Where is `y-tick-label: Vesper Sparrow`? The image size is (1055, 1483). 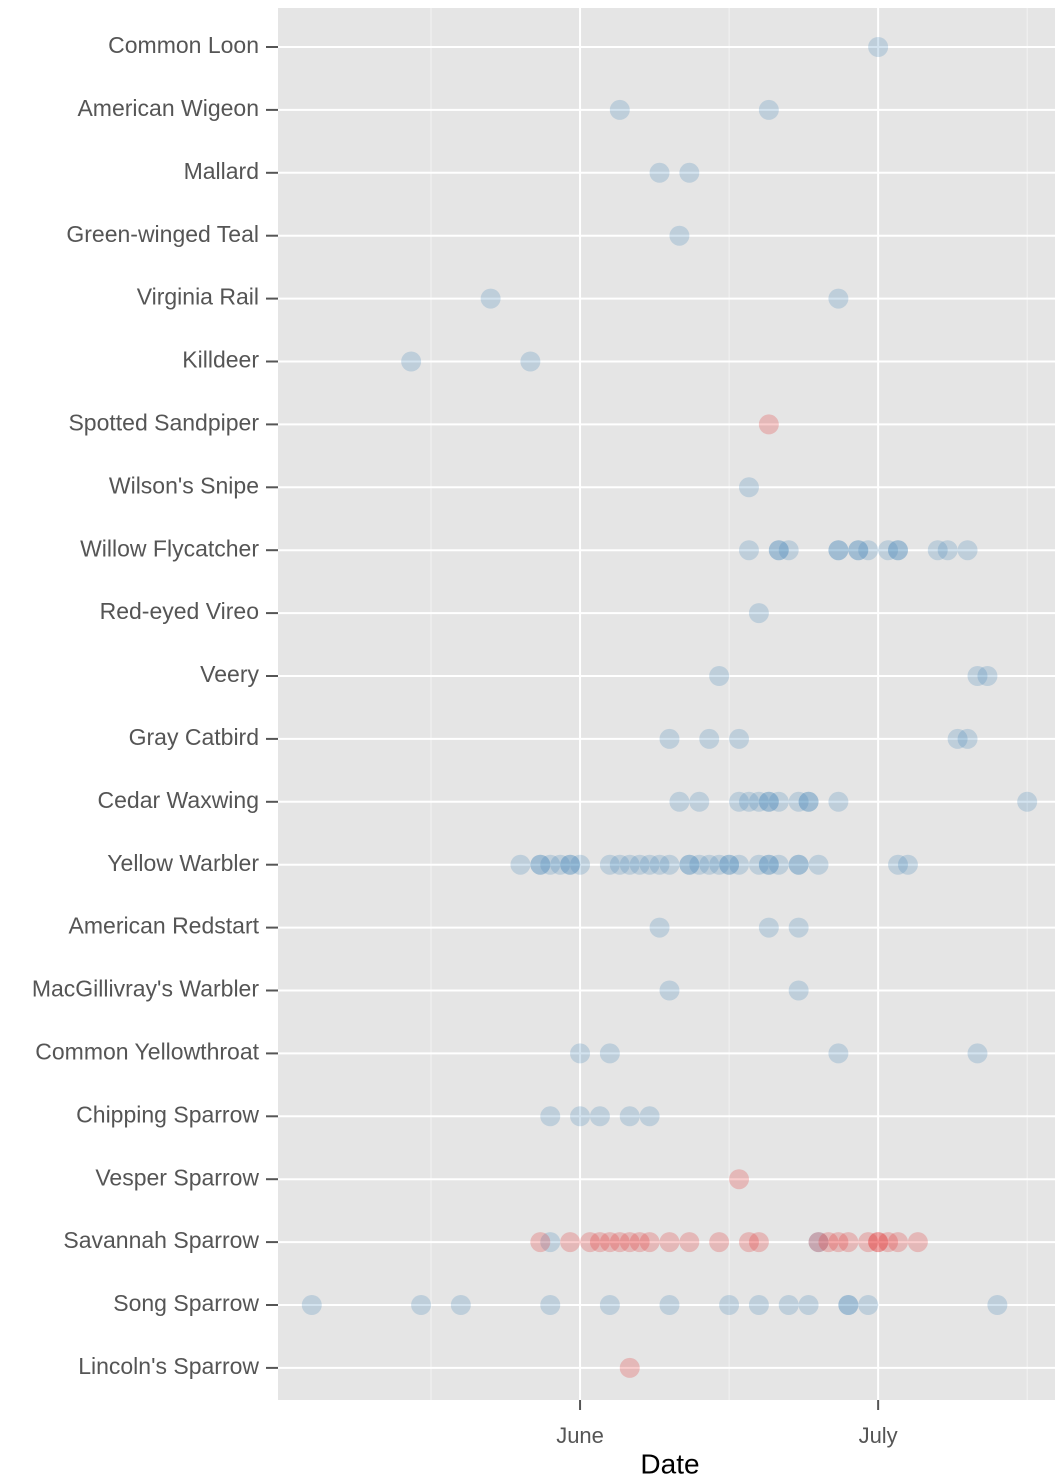 y-tick-label: Vesper Sparrow is located at coordinates (177, 1177).